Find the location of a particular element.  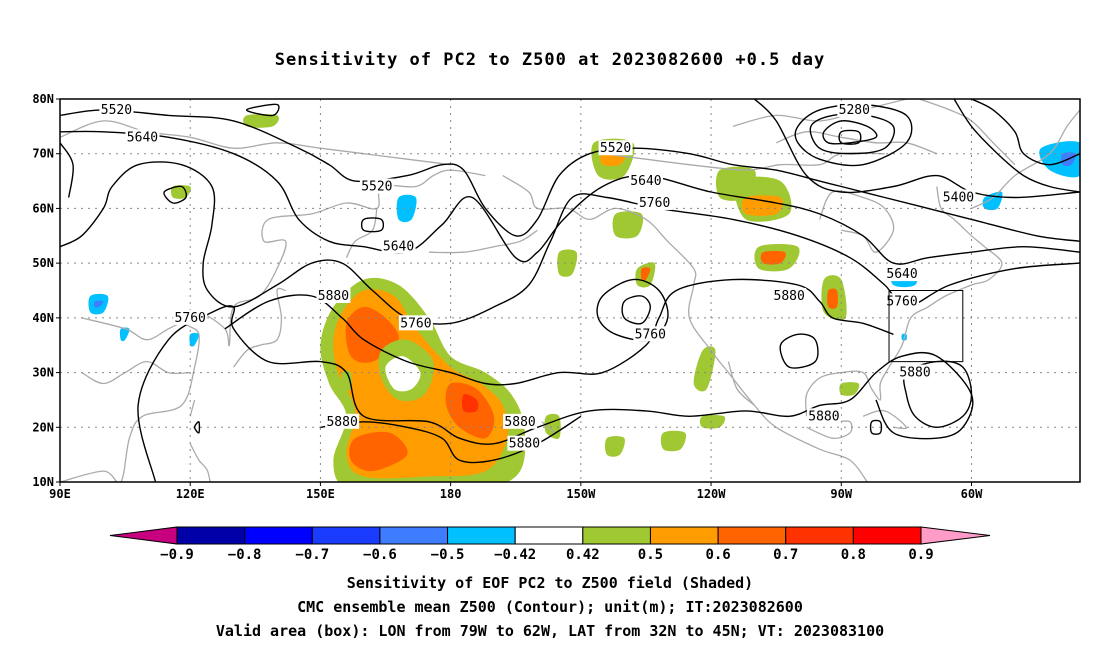

valid-area-box is located at coordinates (926, 326).